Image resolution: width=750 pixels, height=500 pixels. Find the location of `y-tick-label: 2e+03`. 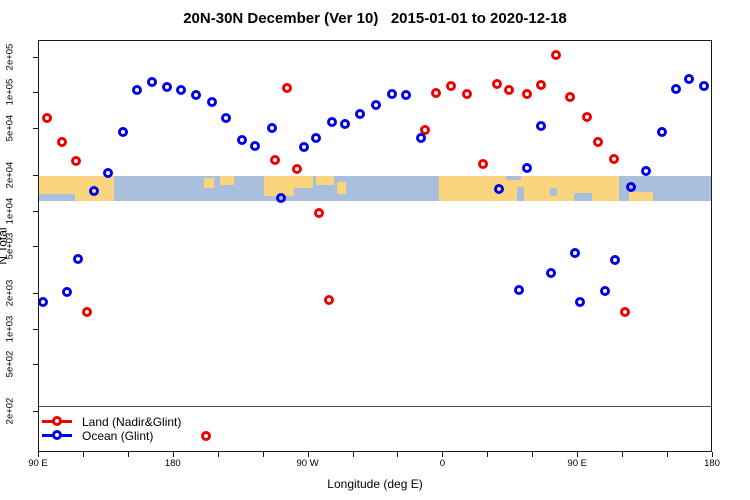

y-tick-label: 2e+03 is located at coordinates (10, 293).